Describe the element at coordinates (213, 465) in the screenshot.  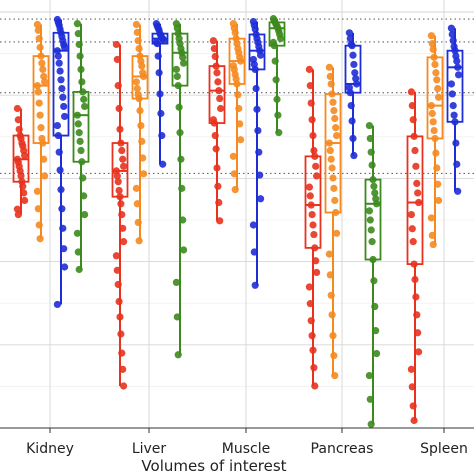
I see `x-axis-title: Volumes of interest` at that location.